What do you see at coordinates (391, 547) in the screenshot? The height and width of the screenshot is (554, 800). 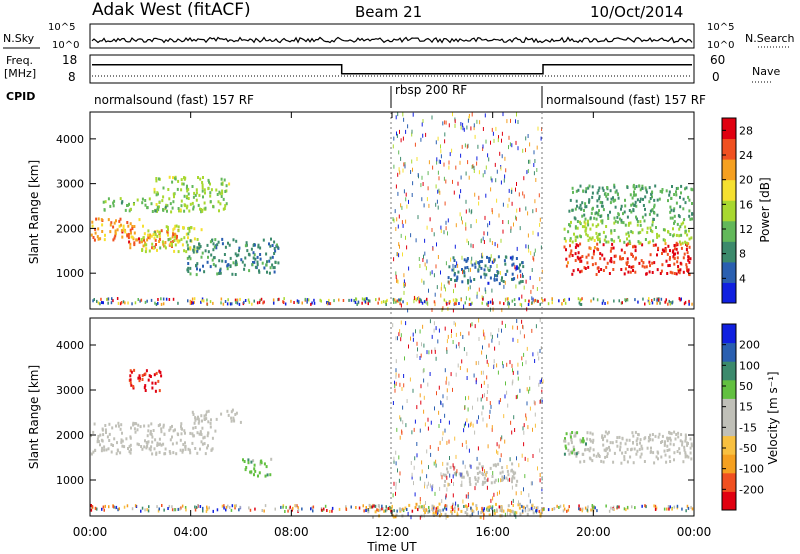 I see `time-axis-label: Time UT` at bounding box center [391, 547].